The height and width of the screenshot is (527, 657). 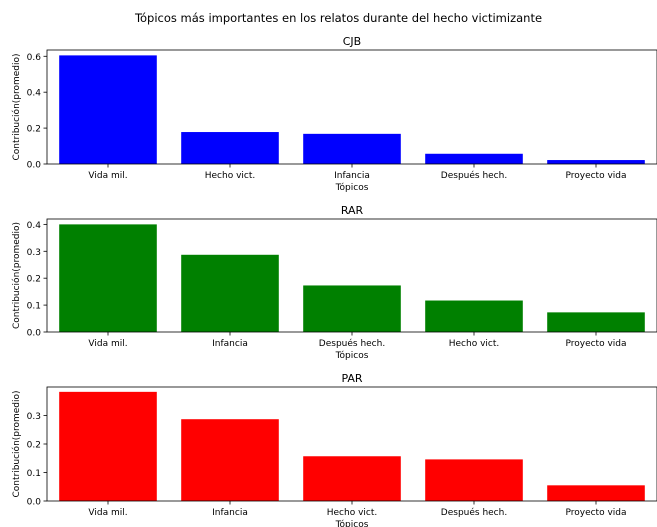 I want to click on chart-1-xtick-label-4: Proyecto vida, so click(x=595, y=344).